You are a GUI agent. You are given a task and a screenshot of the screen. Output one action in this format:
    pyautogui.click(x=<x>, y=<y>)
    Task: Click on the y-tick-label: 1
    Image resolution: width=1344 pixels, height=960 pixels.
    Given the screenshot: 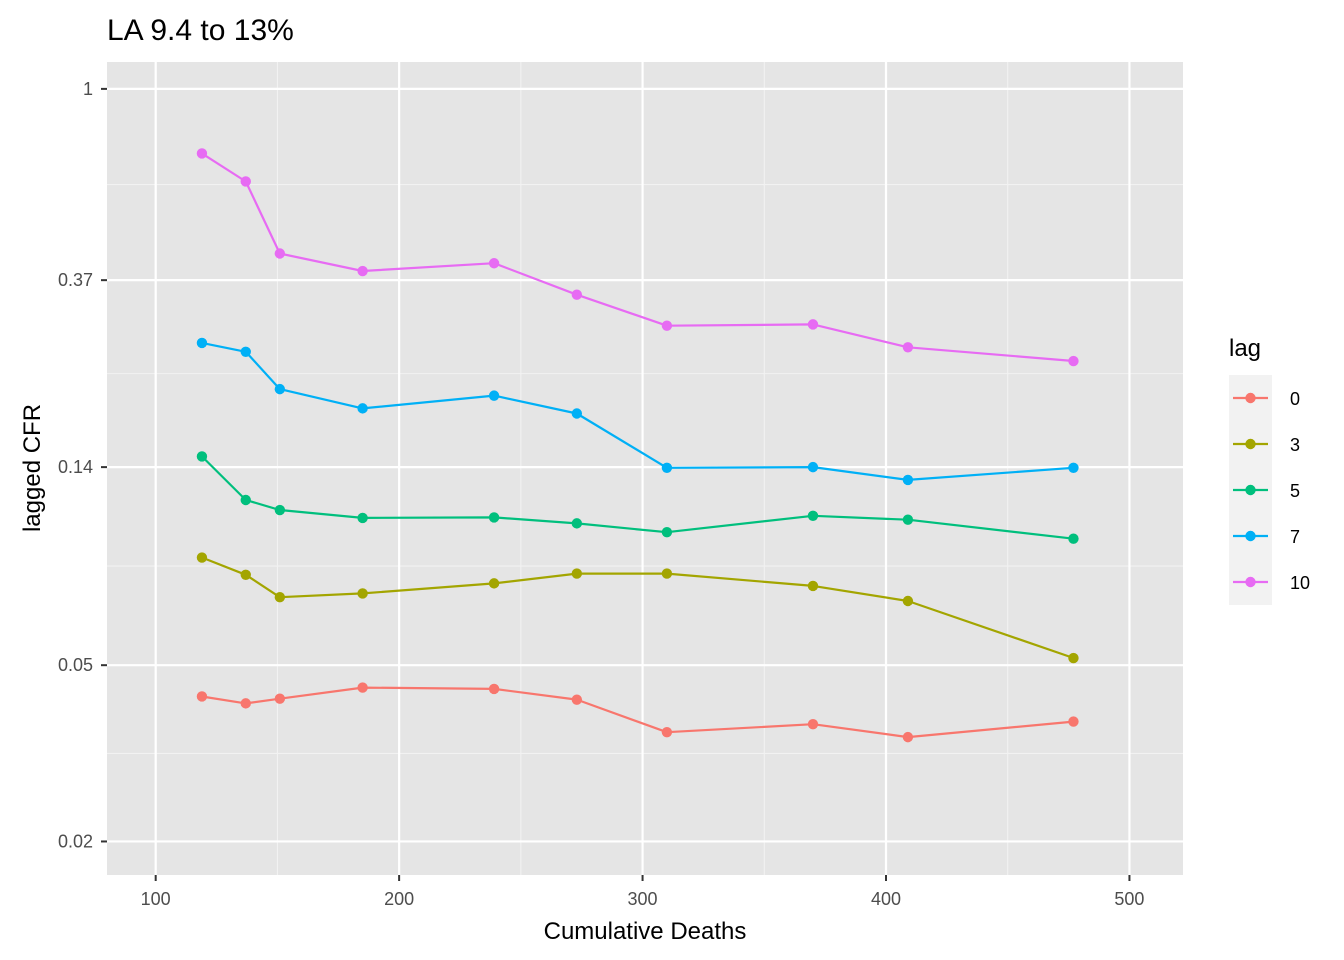 What is the action you would take?
    pyautogui.click(x=88, y=89)
    